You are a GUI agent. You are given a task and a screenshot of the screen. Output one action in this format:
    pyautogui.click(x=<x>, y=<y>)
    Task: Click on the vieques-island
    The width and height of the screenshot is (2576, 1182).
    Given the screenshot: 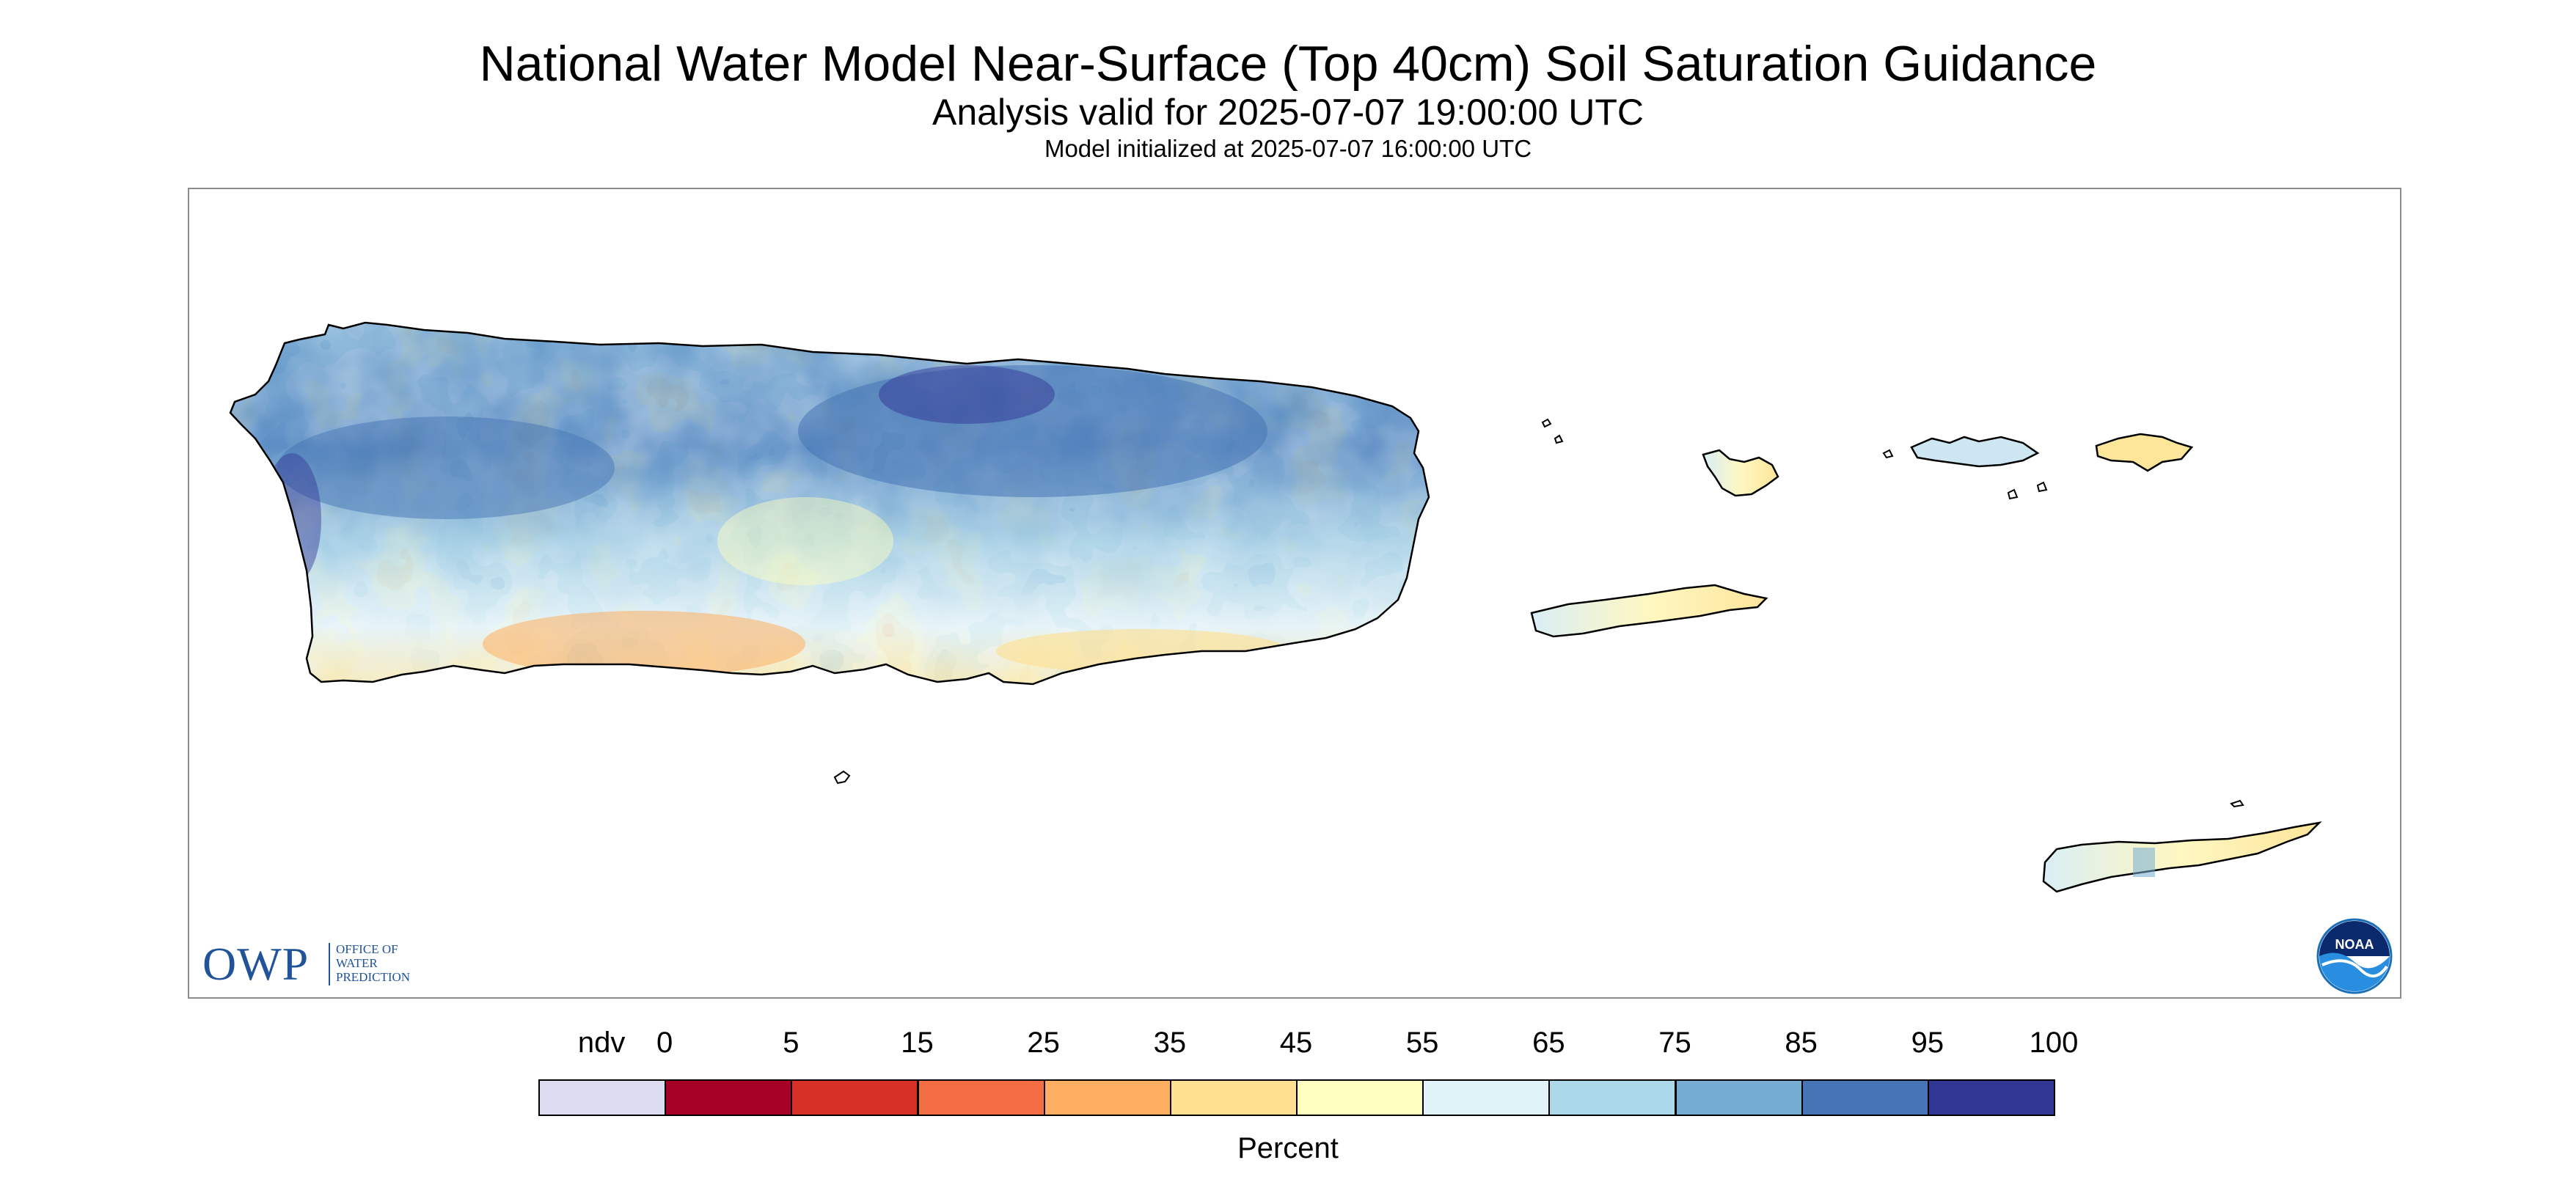 What is the action you would take?
    pyautogui.click(x=1649, y=611)
    